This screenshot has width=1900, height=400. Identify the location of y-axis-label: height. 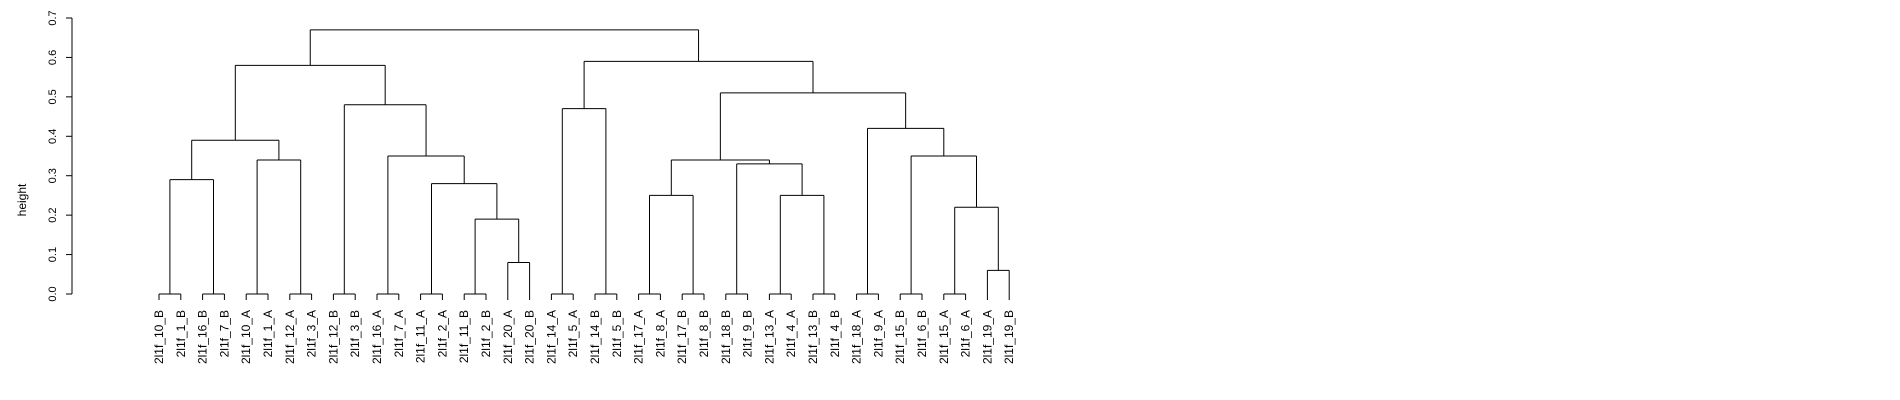
(22, 199).